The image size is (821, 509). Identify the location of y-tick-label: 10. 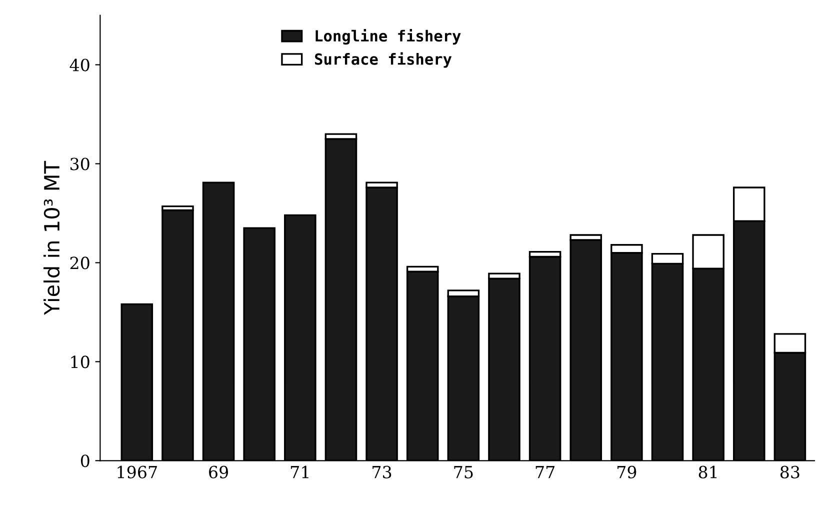
(80, 362).